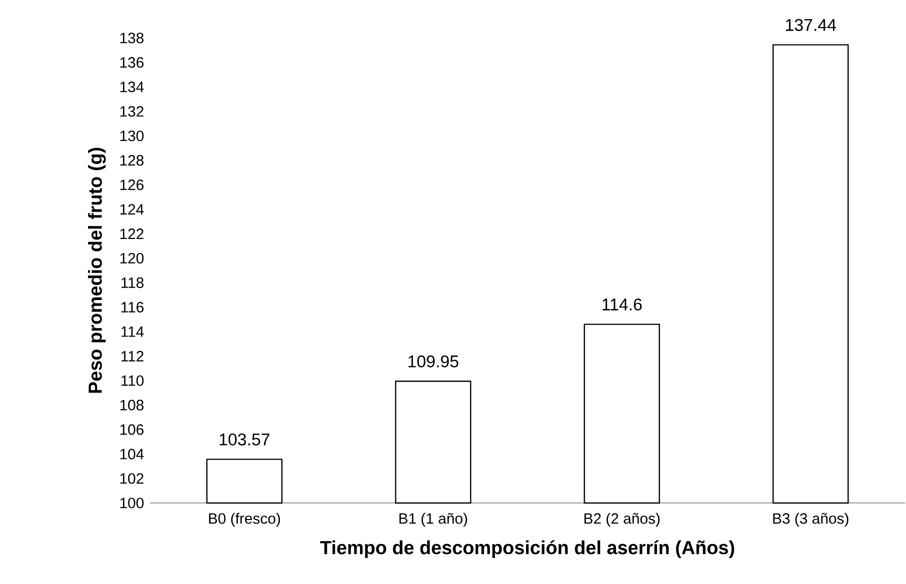  What do you see at coordinates (244, 519) in the screenshot?
I see `x-tick-label: B0 (fresco)` at bounding box center [244, 519].